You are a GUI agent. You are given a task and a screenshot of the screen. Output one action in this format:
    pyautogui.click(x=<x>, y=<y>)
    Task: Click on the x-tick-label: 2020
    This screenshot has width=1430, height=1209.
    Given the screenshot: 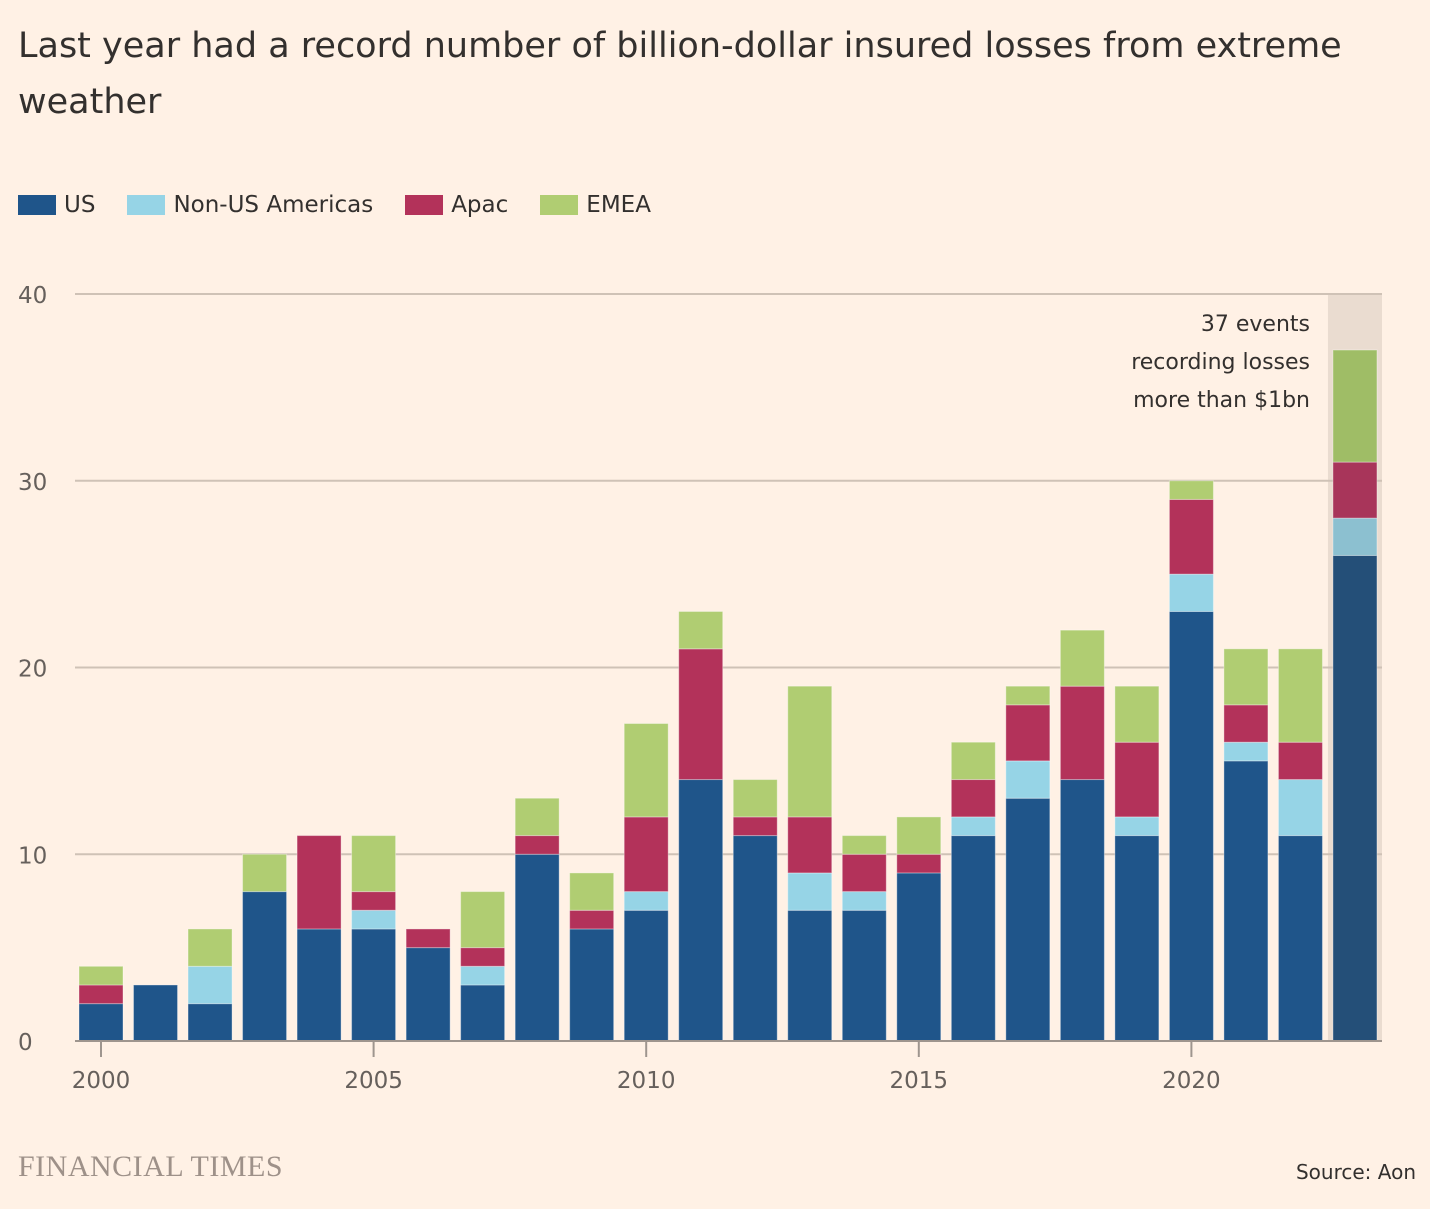 What is the action you would take?
    pyautogui.click(x=1191, y=1081)
    